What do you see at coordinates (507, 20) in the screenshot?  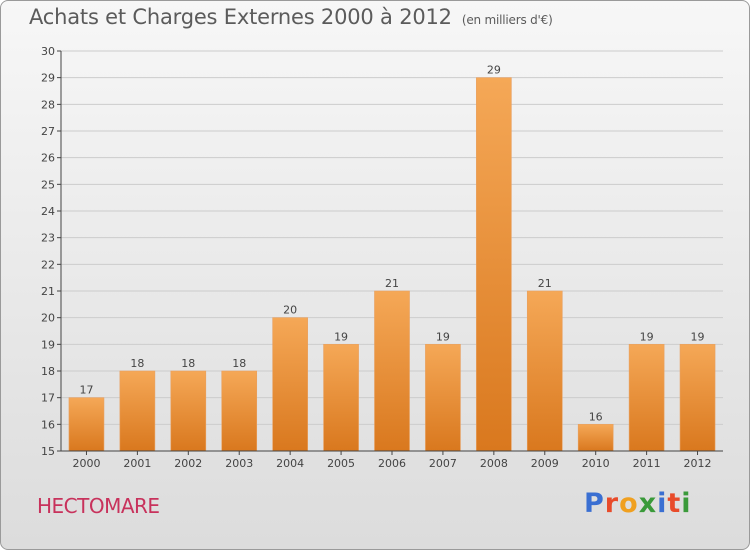 I see `unit-label: (en milliers d'€)` at bounding box center [507, 20].